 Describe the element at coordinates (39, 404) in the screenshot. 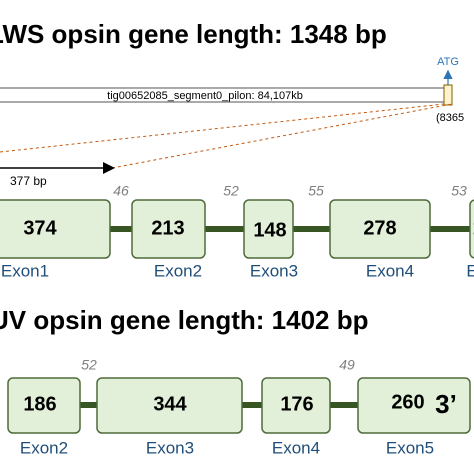

I see `exon-length: 186` at that location.